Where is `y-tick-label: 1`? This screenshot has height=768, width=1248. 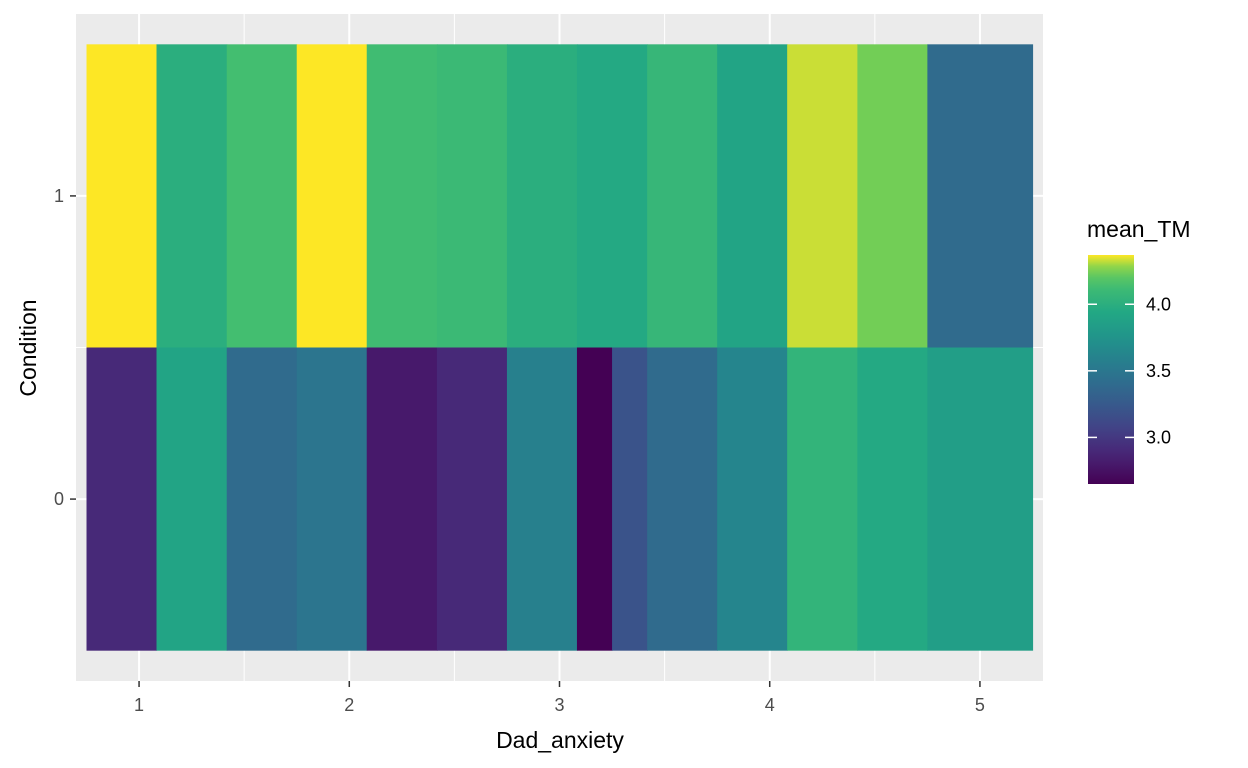 y-tick-label: 1 is located at coordinates (59, 196).